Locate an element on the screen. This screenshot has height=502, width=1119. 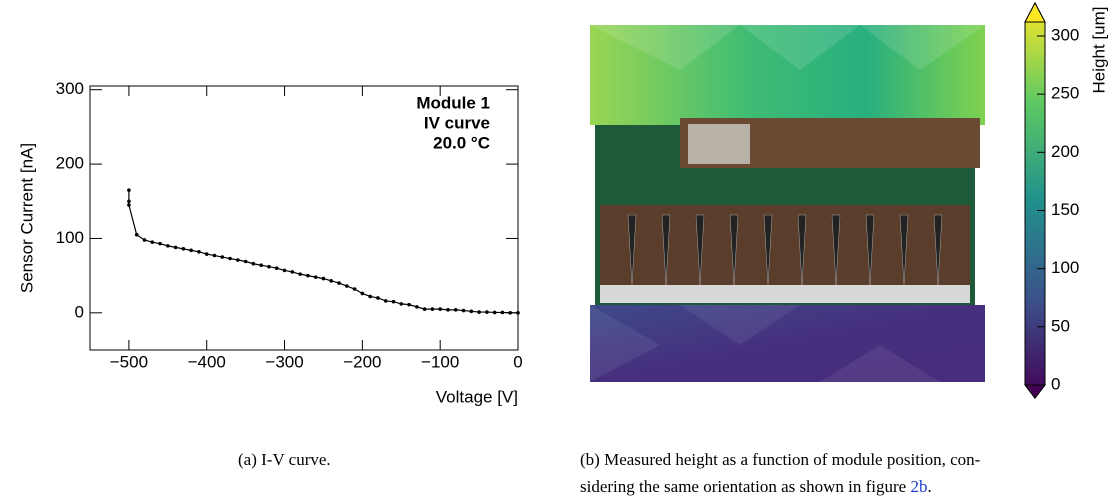
colorbar: 0 50 100 150 200 250 300 is located at coordinates (1051, 200).